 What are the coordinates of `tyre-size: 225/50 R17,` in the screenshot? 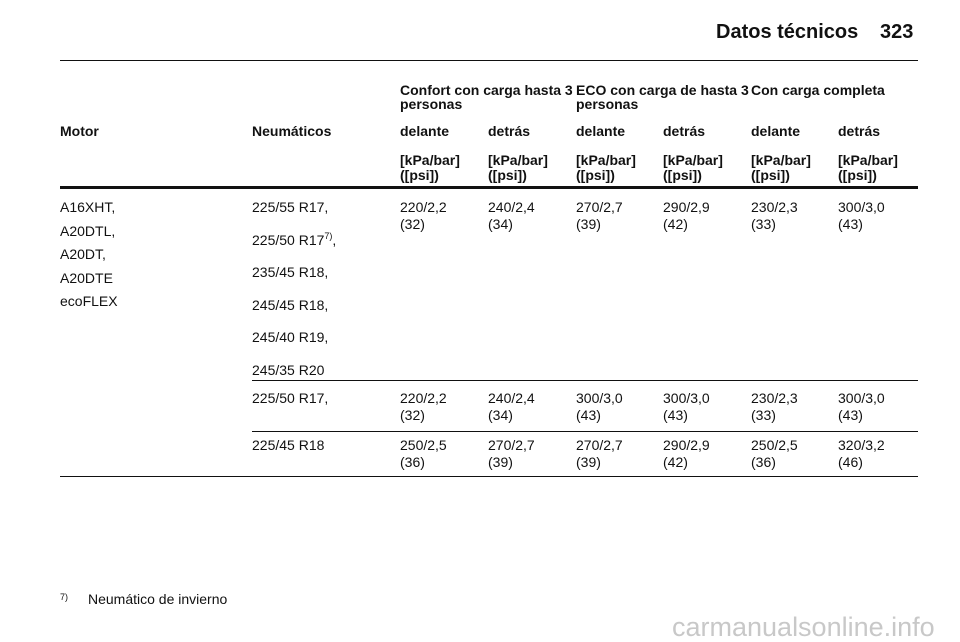 It's located at (290, 398).